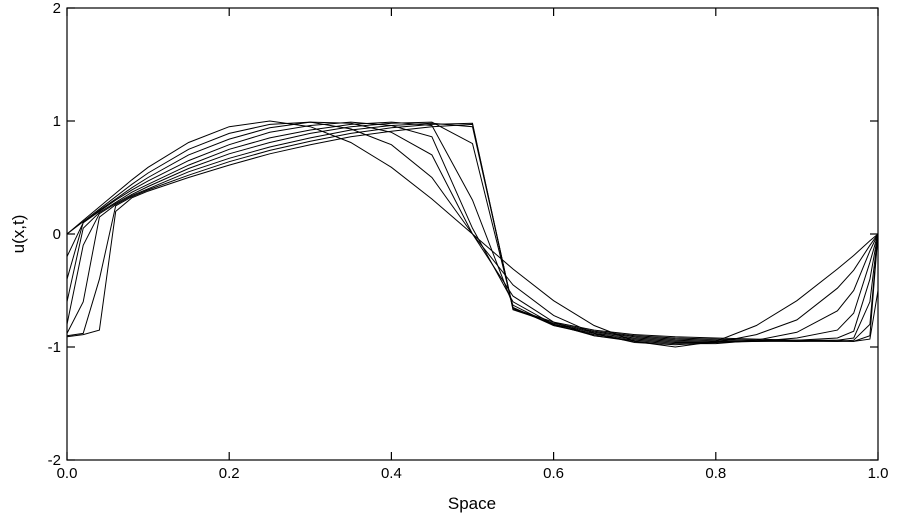 The height and width of the screenshot is (516, 898). I want to click on y-tick-label: -2, so click(54, 460).